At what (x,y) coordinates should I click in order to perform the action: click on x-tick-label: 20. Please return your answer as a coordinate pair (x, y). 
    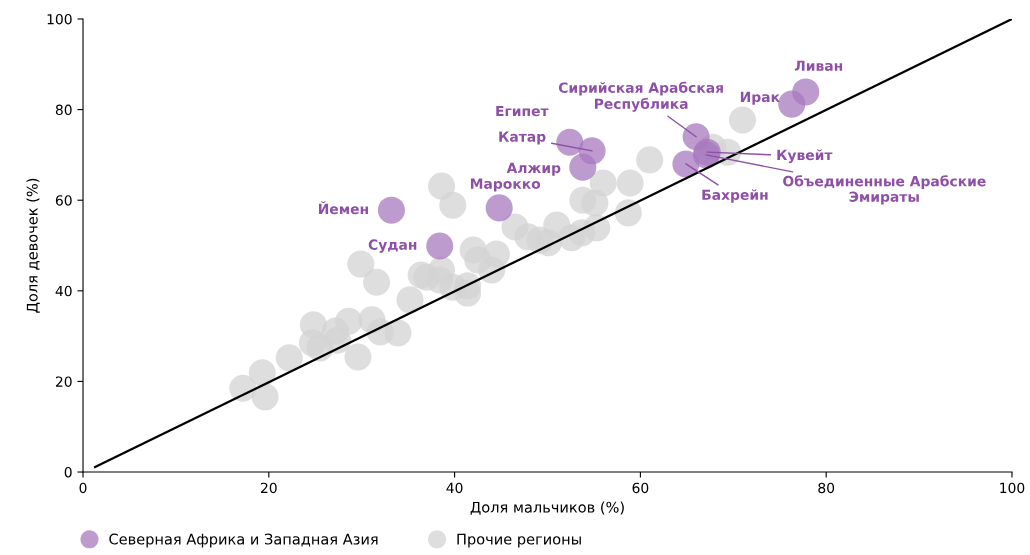
    Looking at the image, I should click on (268, 488).